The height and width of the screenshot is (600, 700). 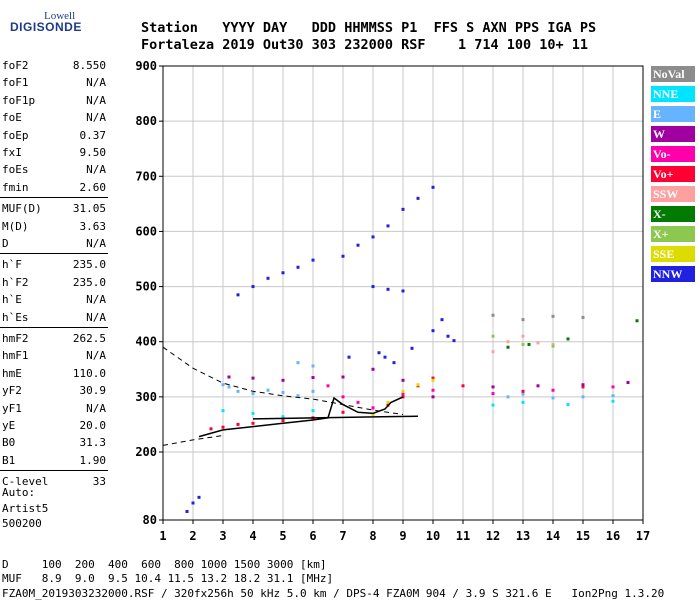 What do you see at coordinates (192, 536) in the screenshot?
I see `x-tick-label: 2` at bounding box center [192, 536].